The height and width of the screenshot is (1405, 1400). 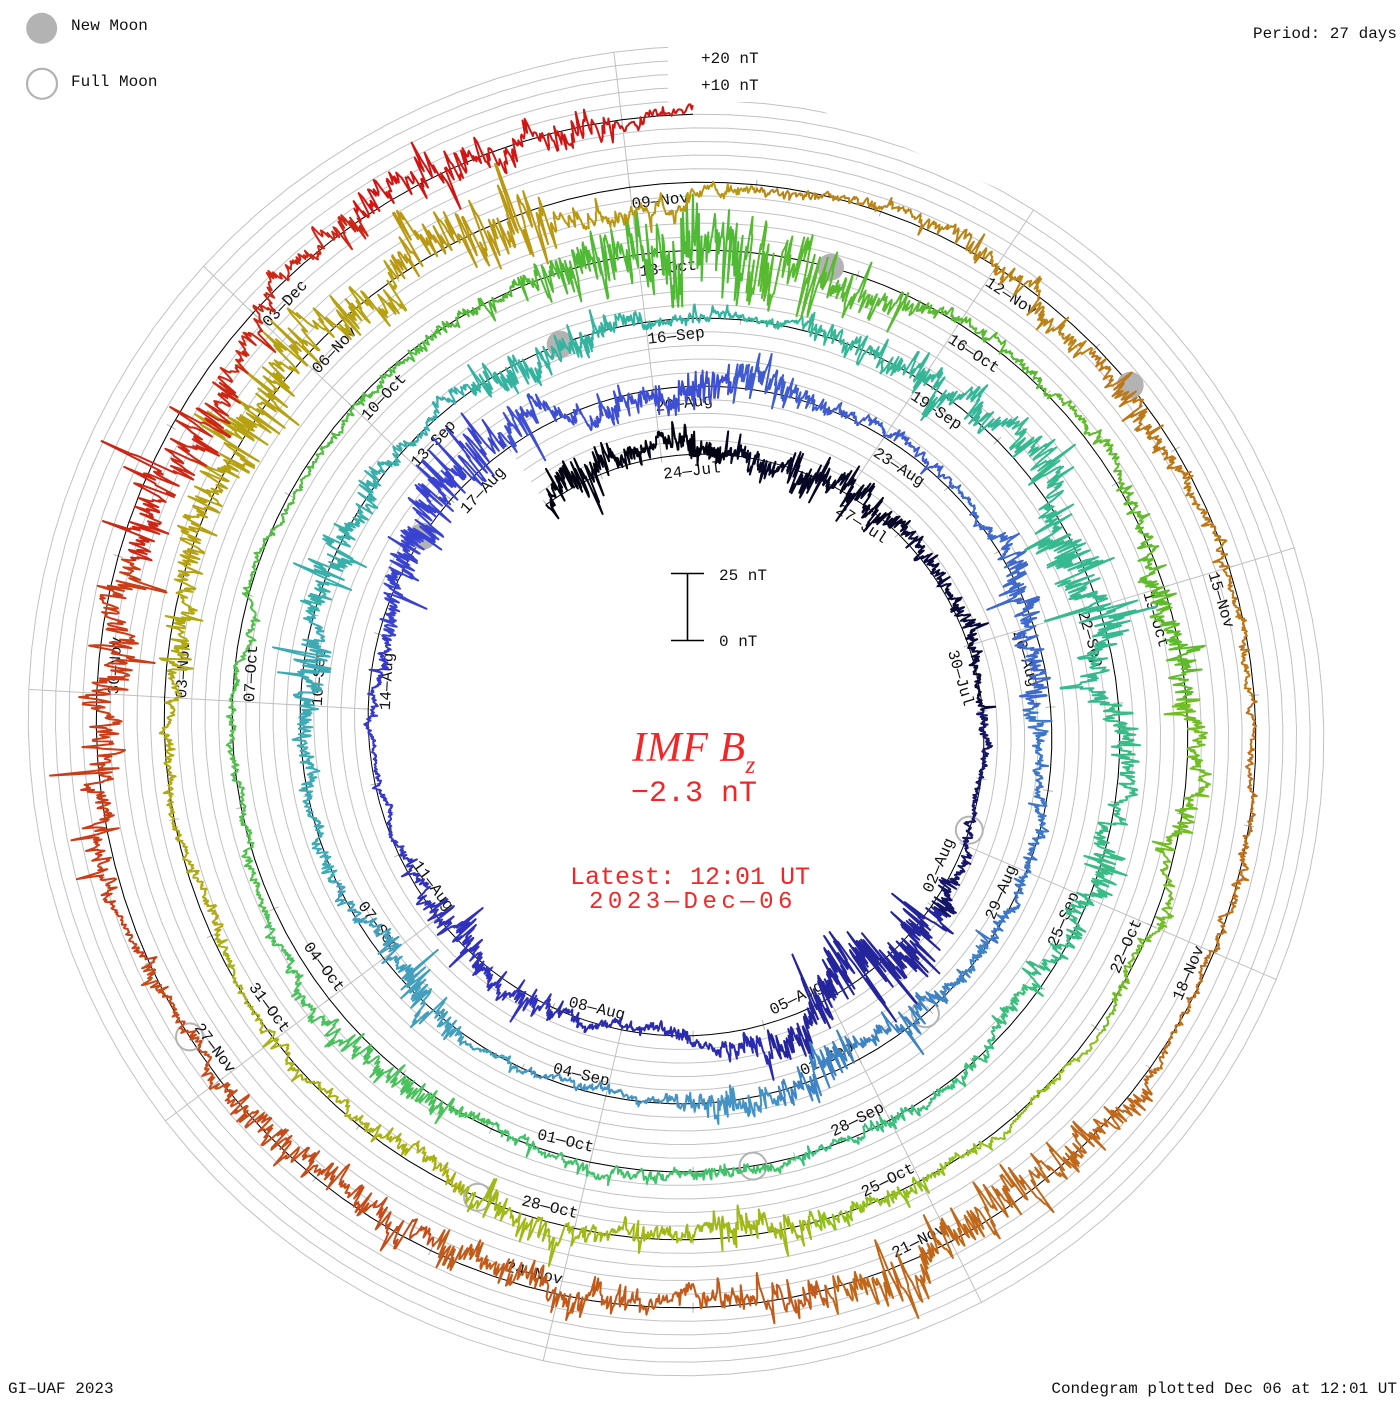 I want to click on svg-text: 2023—Dec—06, so click(x=693, y=902).